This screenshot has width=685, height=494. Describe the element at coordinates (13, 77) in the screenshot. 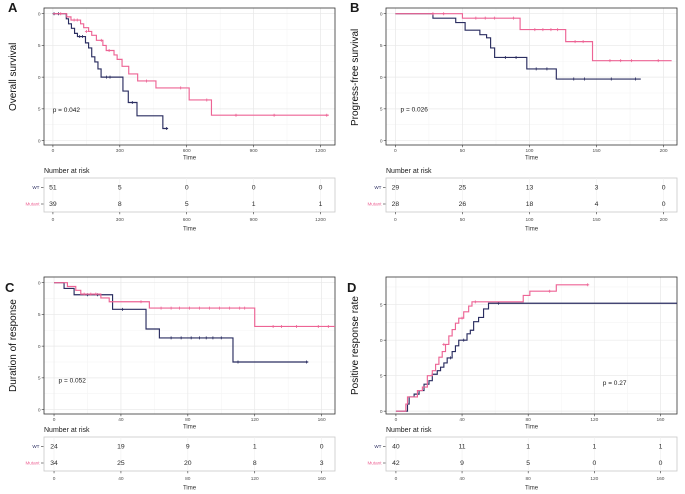

I see `y-axis-title: Overall survival` at that location.